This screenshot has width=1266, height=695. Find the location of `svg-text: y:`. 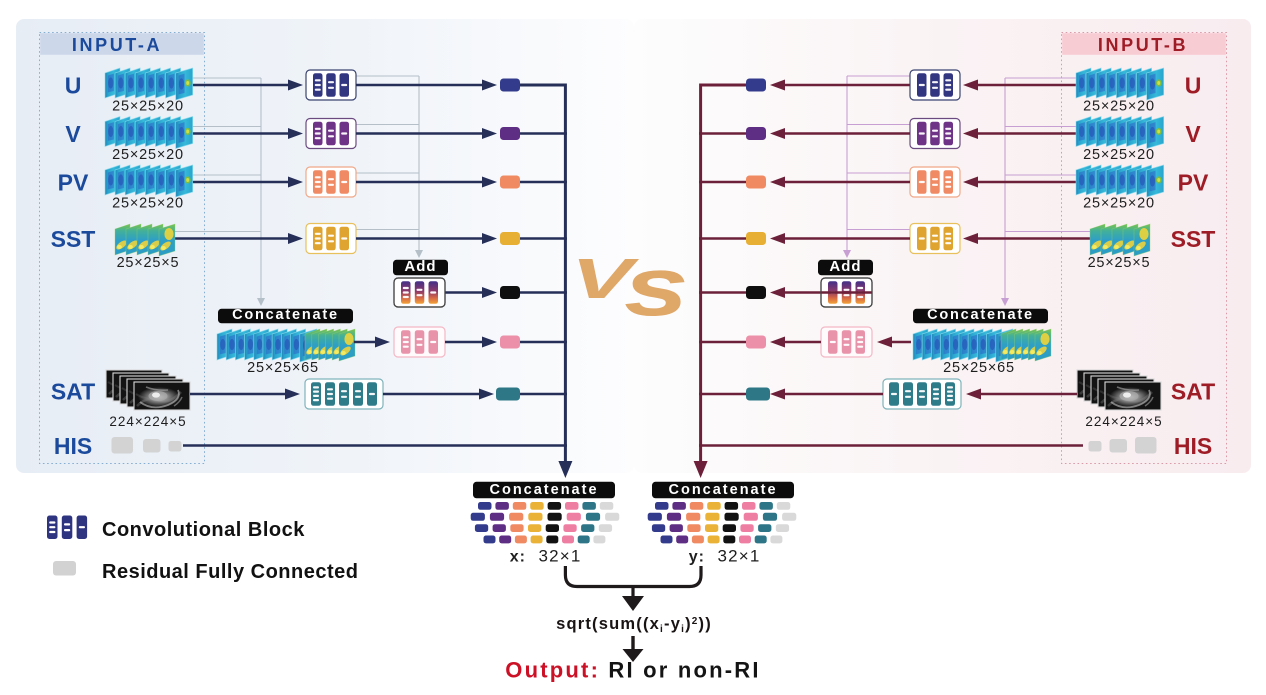

svg-text: y: is located at coordinates (697, 557).